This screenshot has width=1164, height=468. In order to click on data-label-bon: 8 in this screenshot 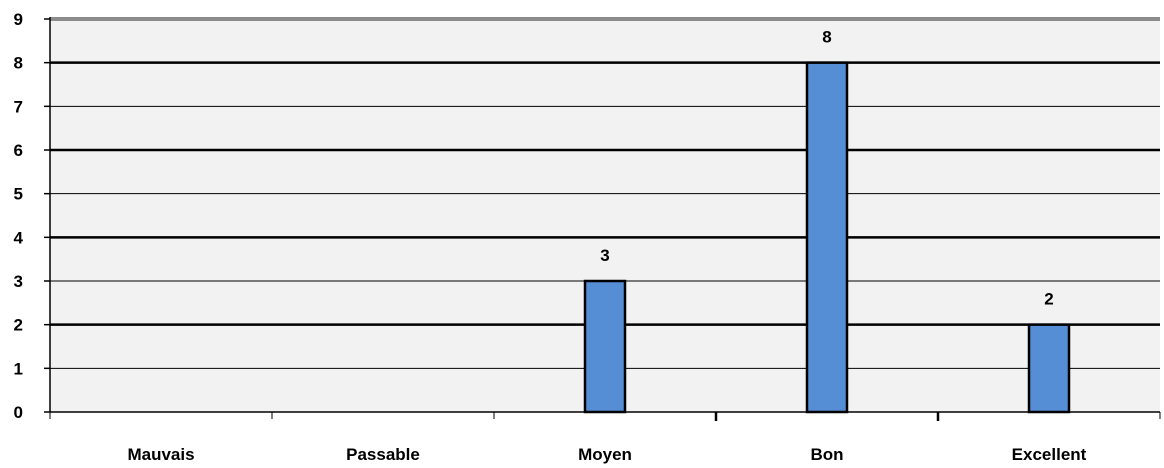, I will do `click(826, 37)`.